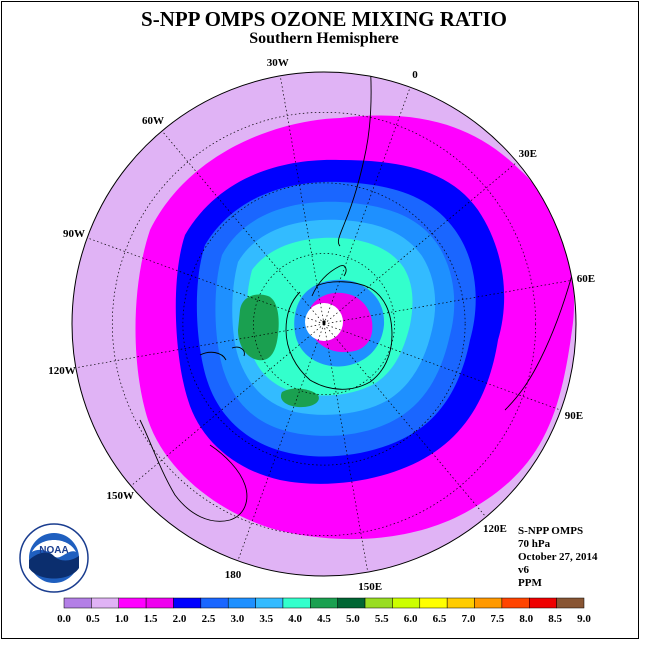 This screenshot has height=648, width=648. Describe the element at coordinates (586, 279) in the screenshot. I see `longitude-label: 60E` at that location.